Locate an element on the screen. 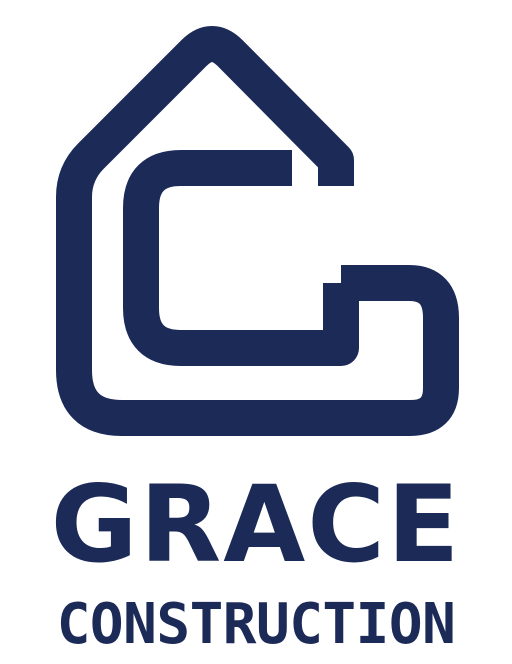  brand-name: GRACE is located at coordinates (256, 524).